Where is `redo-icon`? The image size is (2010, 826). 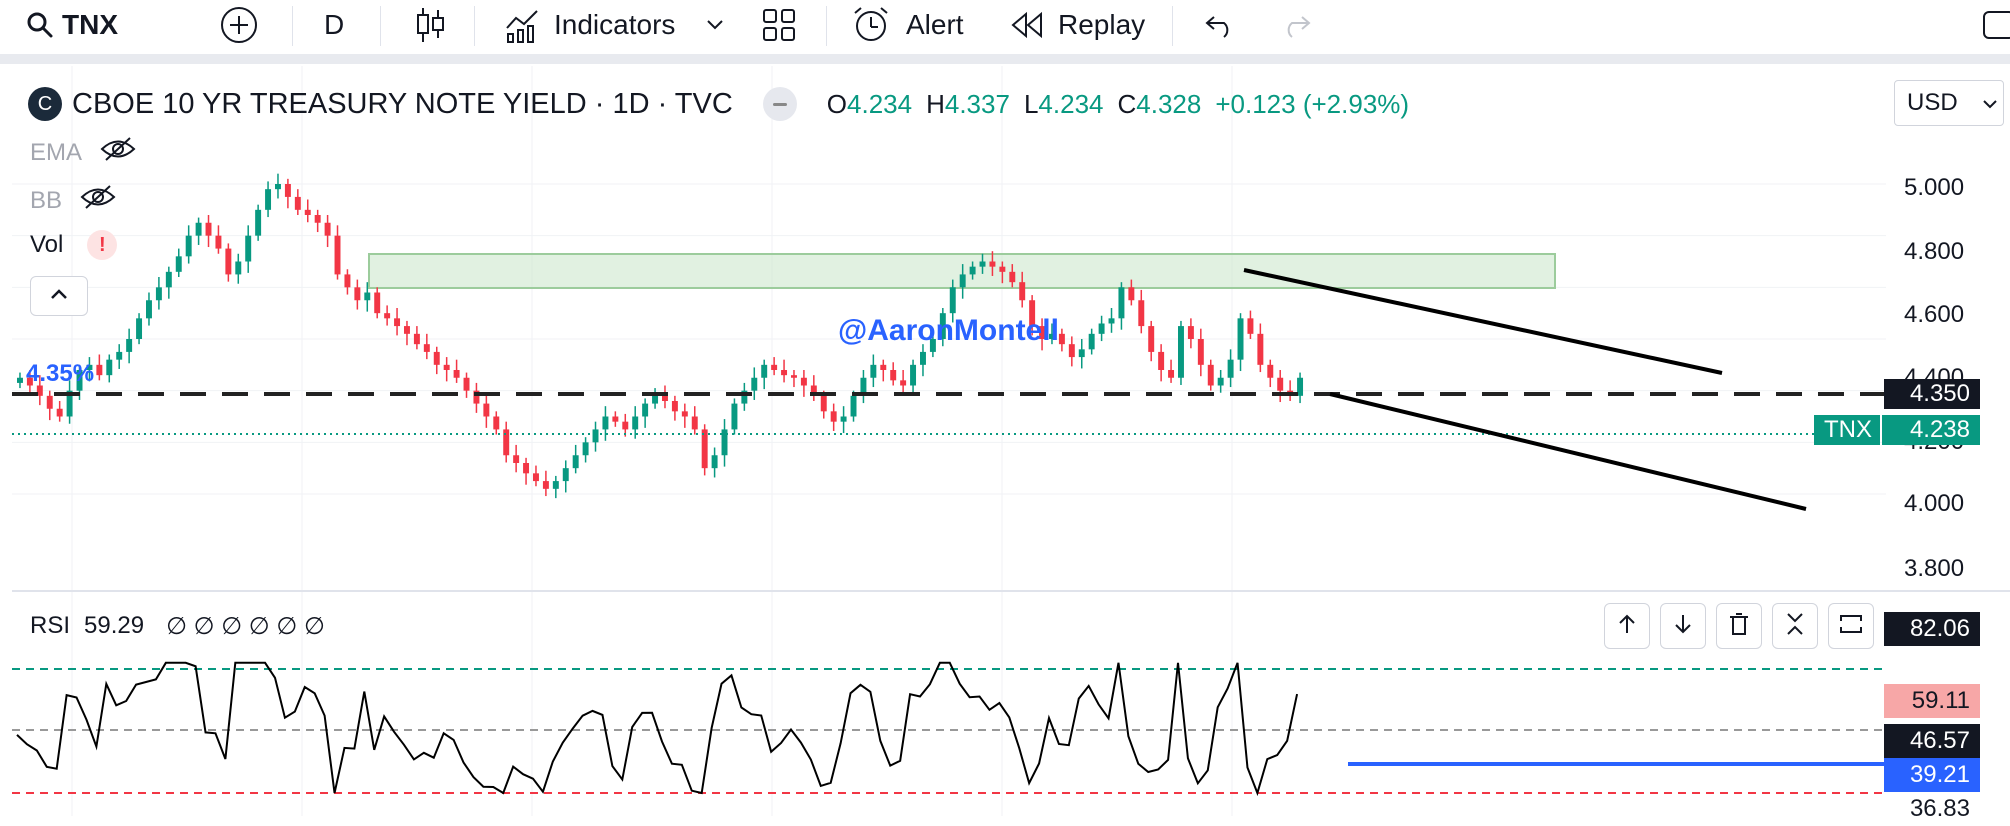
redo-icon is located at coordinates (1296, 25).